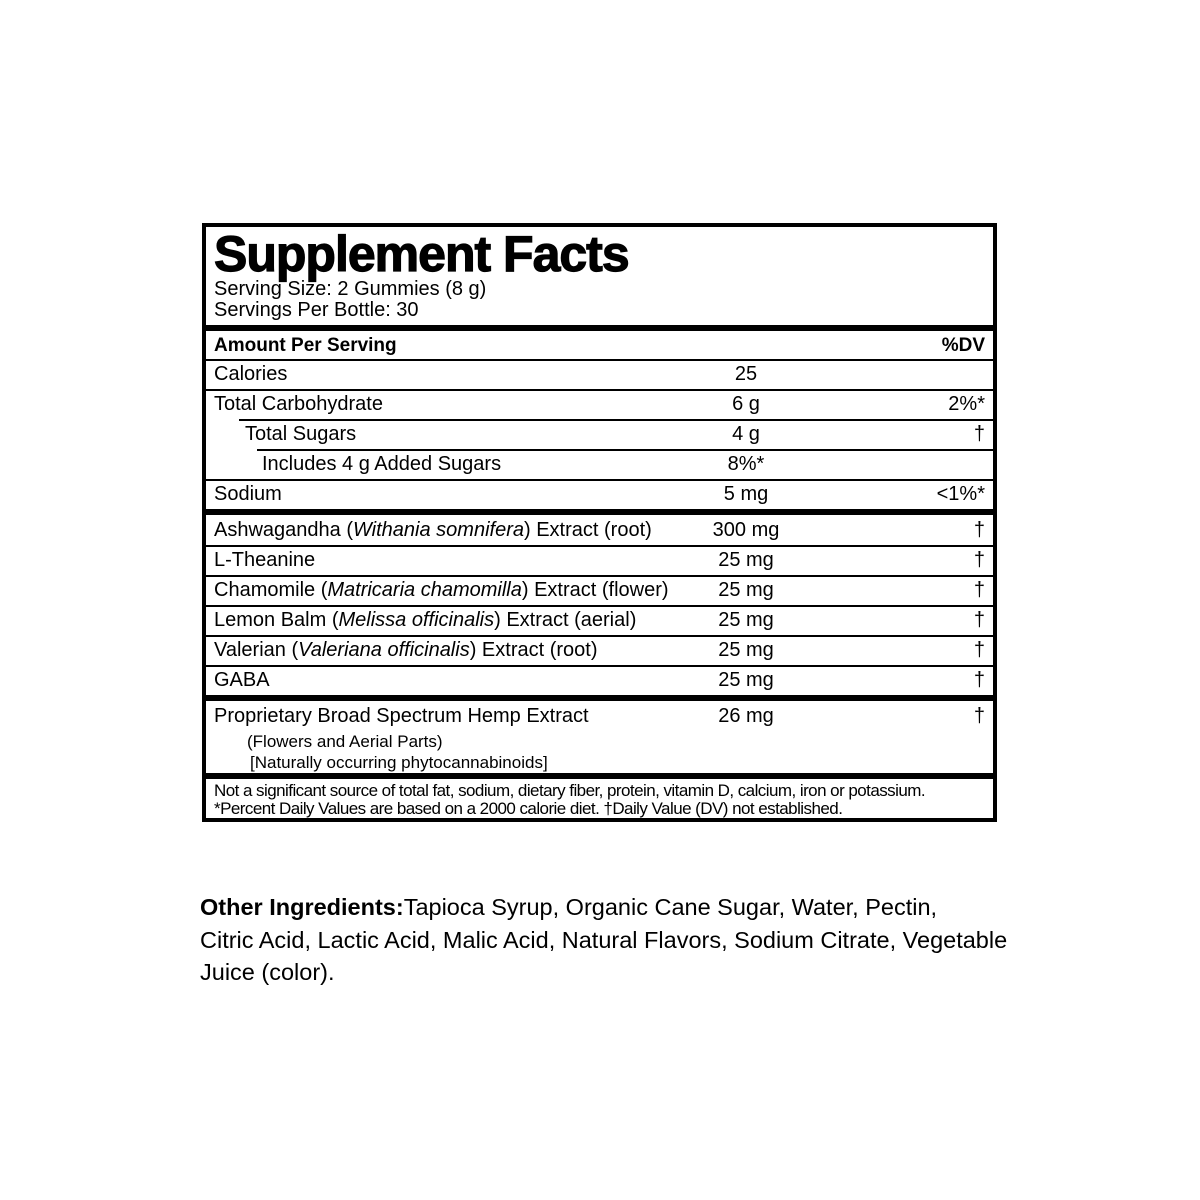 This screenshot has width=1200, height=1200. What do you see at coordinates (599, 374) in the screenshot?
I see `nutrient-row: Calories 25` at bounding box center [599, 374].